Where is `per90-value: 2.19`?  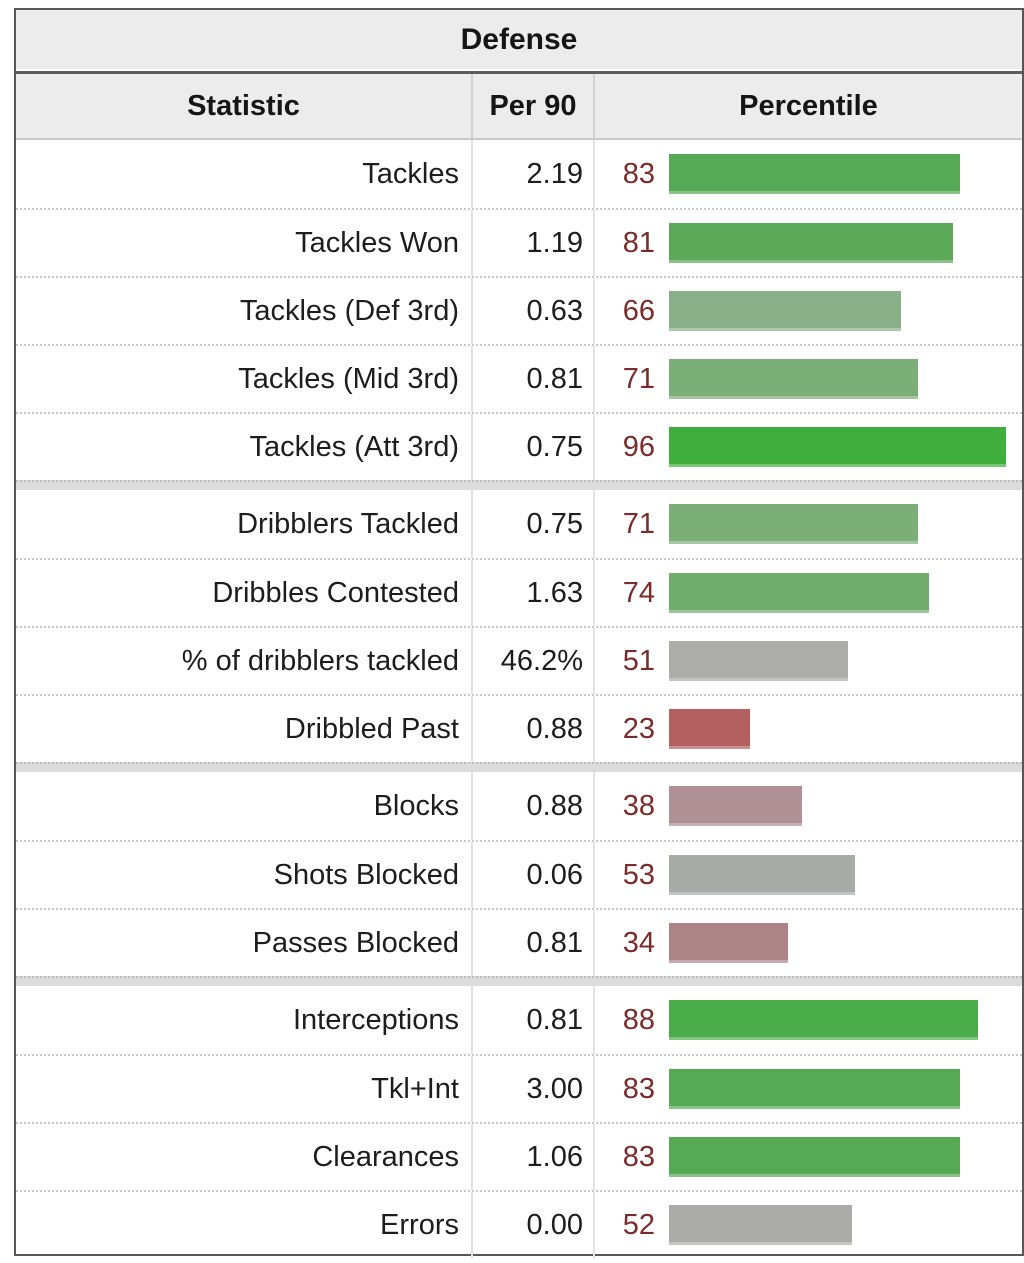 per90-value: 2.19 is located at coordinates (554, 173).